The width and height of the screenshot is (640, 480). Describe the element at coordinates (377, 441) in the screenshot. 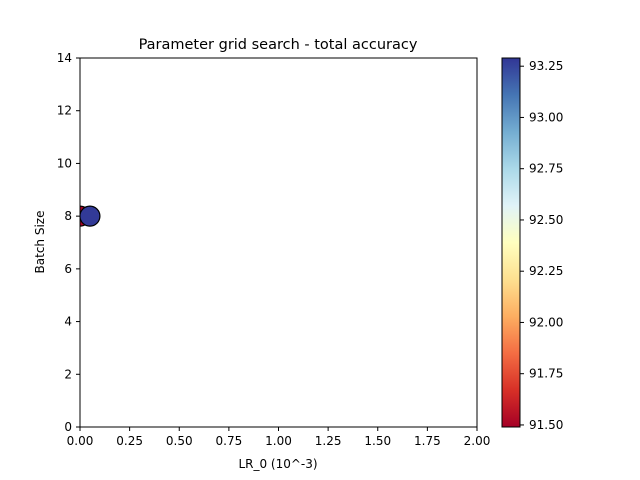

I see `x-tick-label: 1.50` at that location.